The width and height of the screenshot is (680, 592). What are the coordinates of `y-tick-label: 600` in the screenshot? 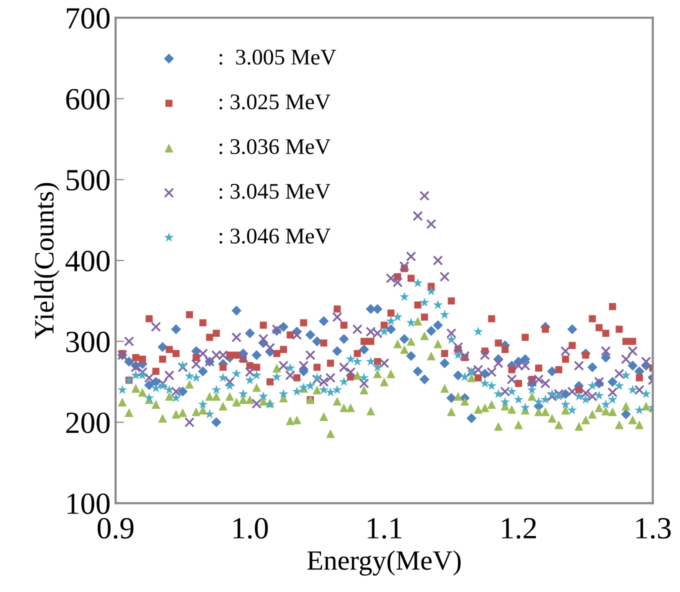 It's located at (88, 99).